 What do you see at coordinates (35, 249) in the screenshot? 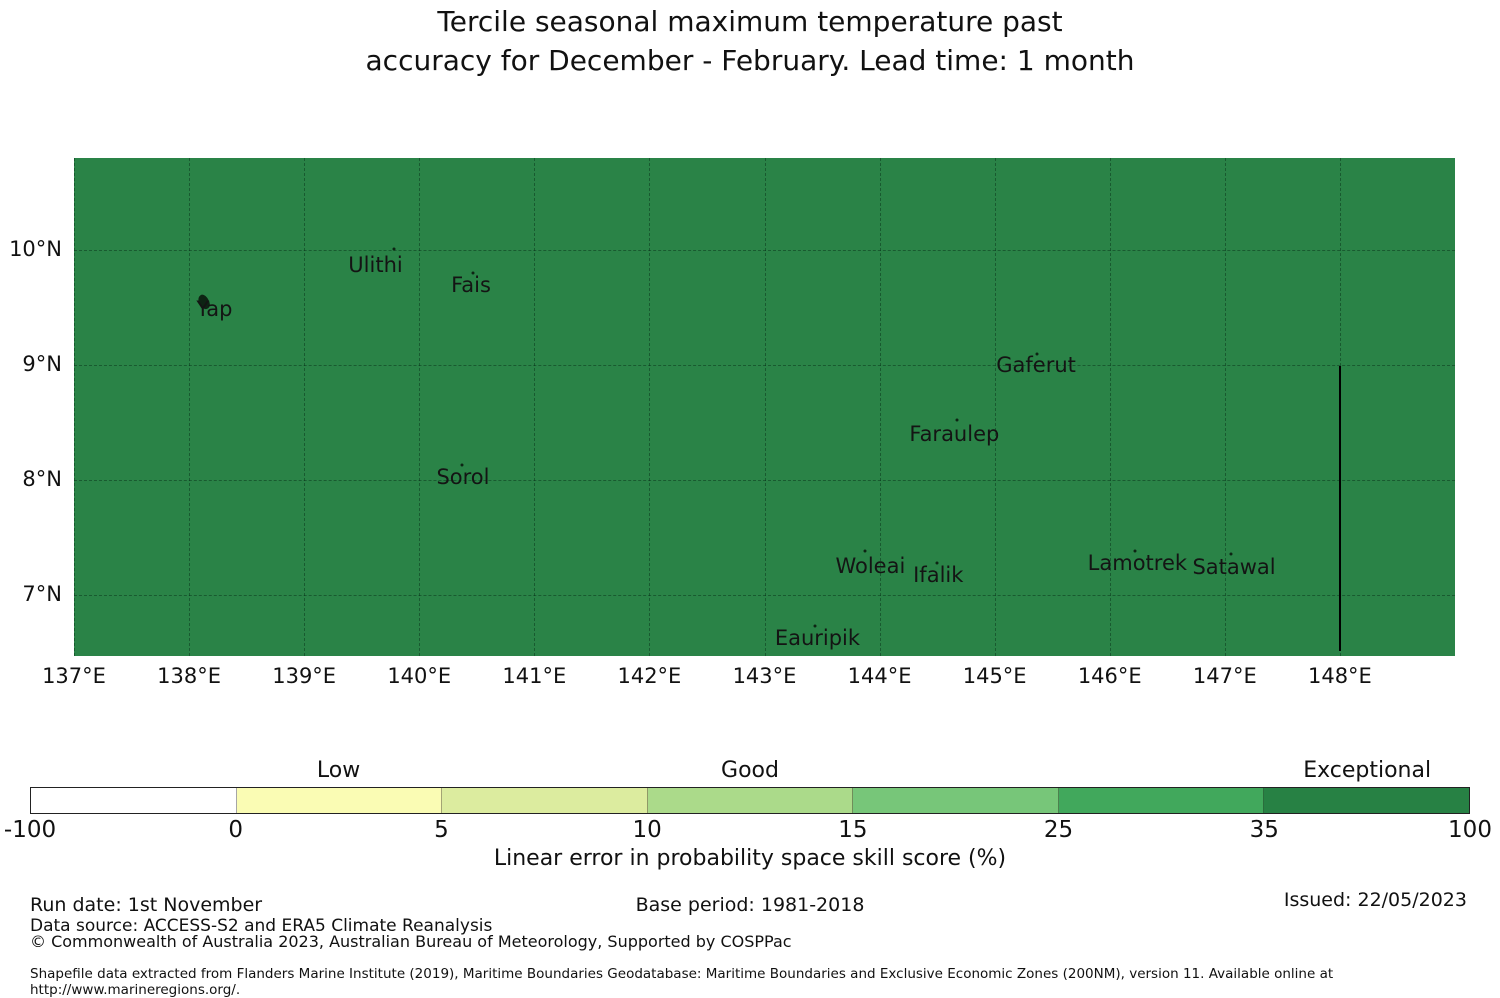
I see `lat-tick-label: 10°N` at bounding box center [35, 249].